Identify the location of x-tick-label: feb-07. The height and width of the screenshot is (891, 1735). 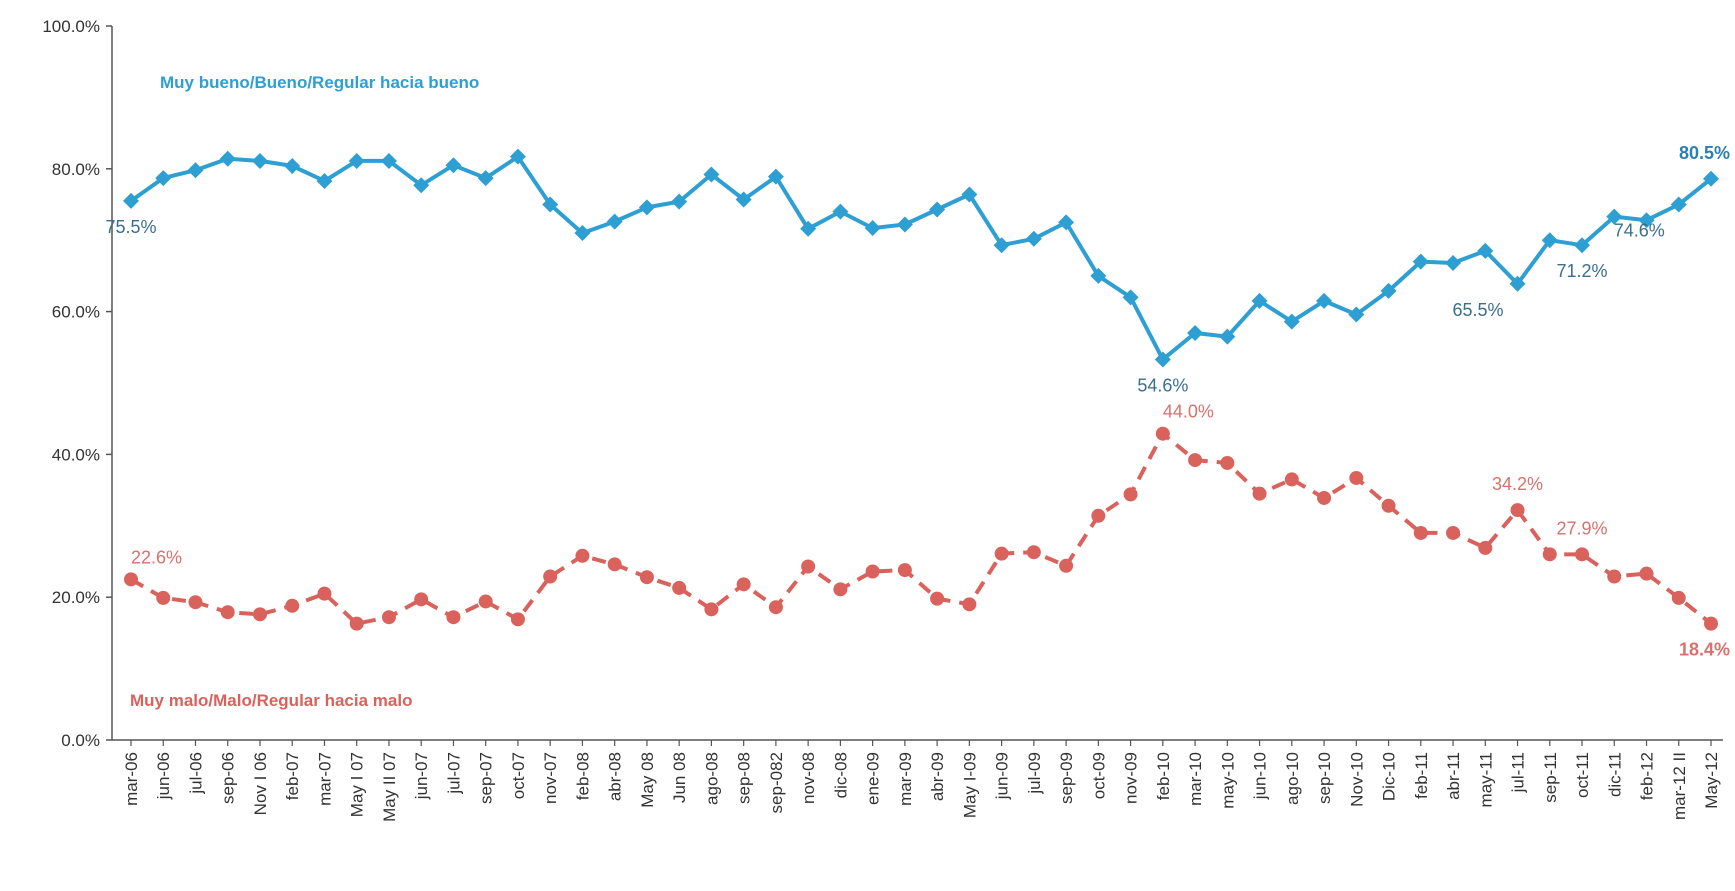
(292, 776).